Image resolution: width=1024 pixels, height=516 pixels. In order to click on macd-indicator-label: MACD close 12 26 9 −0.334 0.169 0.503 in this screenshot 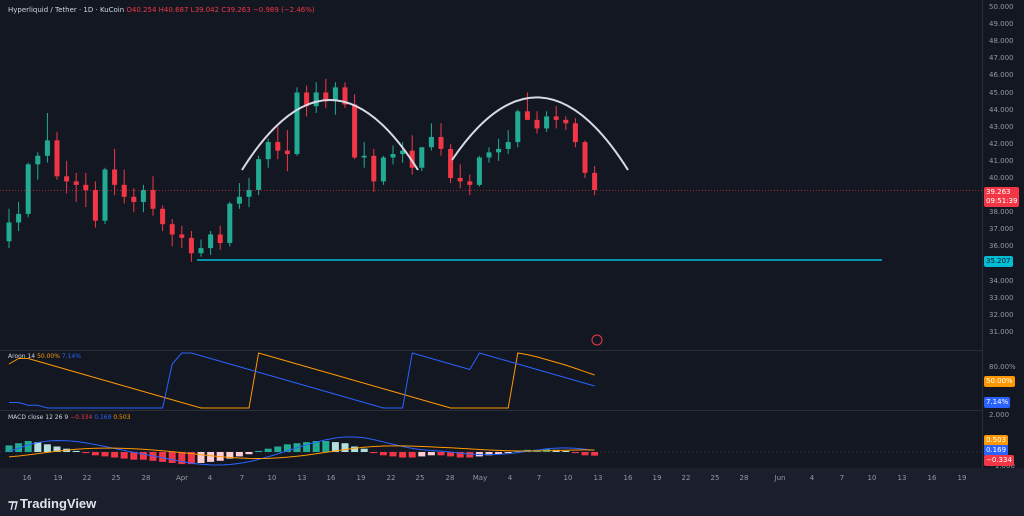, I will do `click(69, 417)`.